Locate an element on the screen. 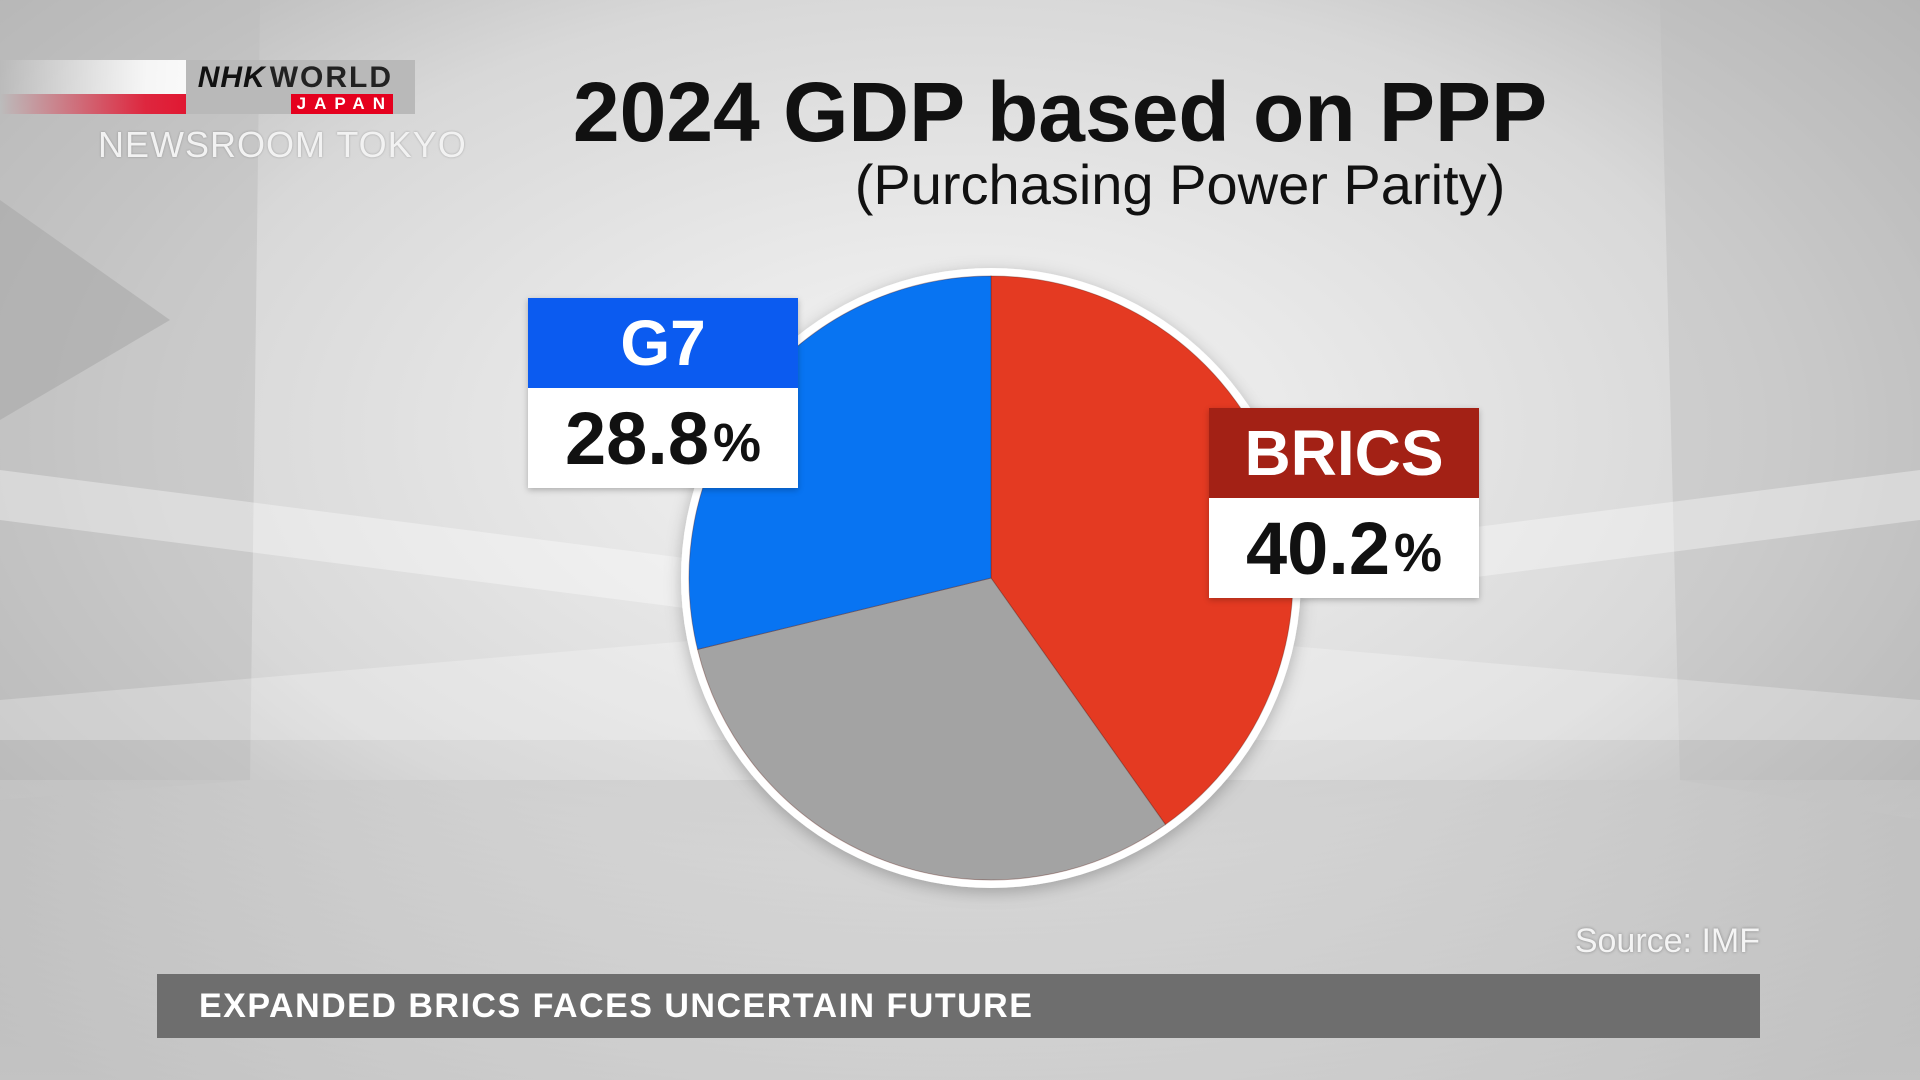 The width and height of the screenshot is (1920, 1080). g7-label: G7 28.8% is located at coordinates (663, 393).